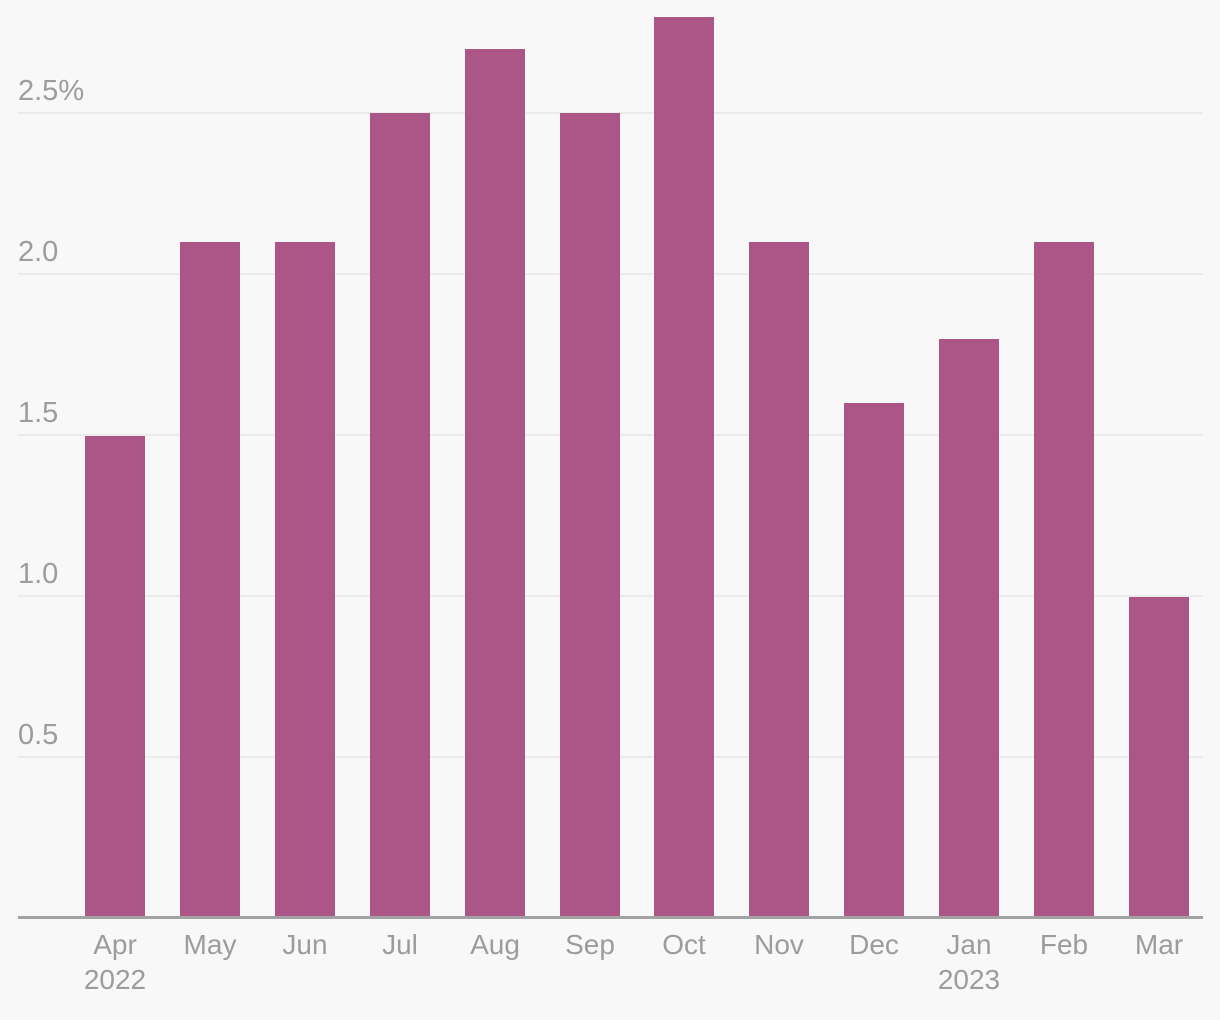 The image size is (1220, 1020). Describe the element at coordinates (610, 917) in the screenshot. I see `x-axis-line` at that location.